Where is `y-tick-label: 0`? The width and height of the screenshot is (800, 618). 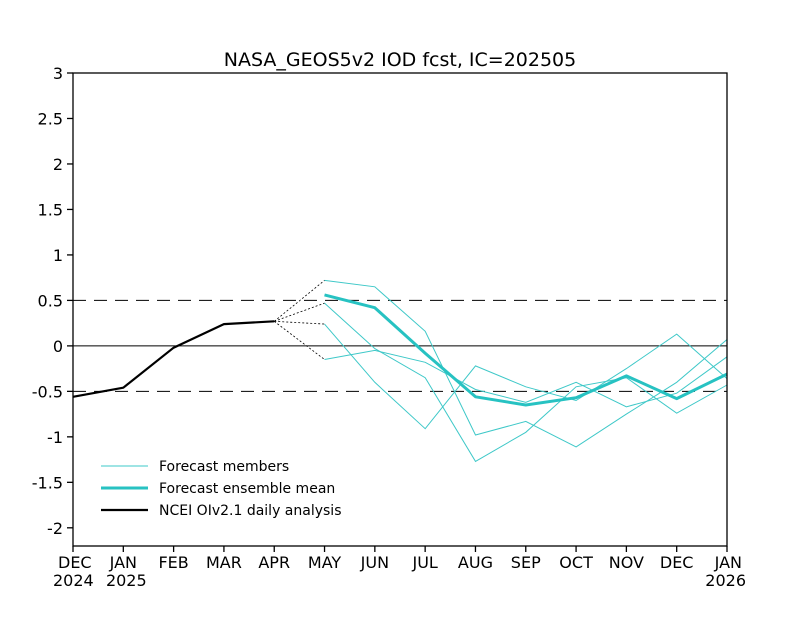 y-tick-label: 0 is located at coordinates (58, 346).